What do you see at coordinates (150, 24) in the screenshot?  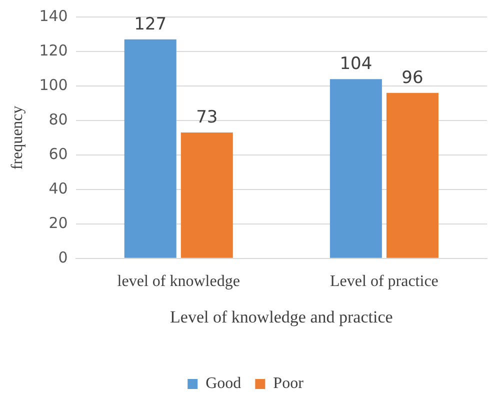 I see `data-label: 127` at bounding box center [150, 24].